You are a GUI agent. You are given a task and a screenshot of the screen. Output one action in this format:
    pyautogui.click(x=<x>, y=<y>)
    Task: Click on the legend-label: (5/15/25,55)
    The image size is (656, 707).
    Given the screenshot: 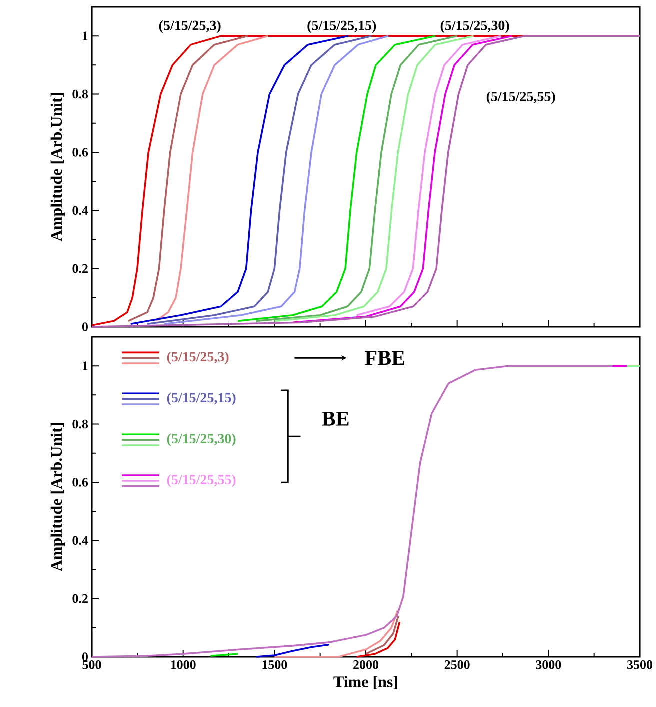 What is the action you would take?
    pyautogui.click(x=201, y=481)
    